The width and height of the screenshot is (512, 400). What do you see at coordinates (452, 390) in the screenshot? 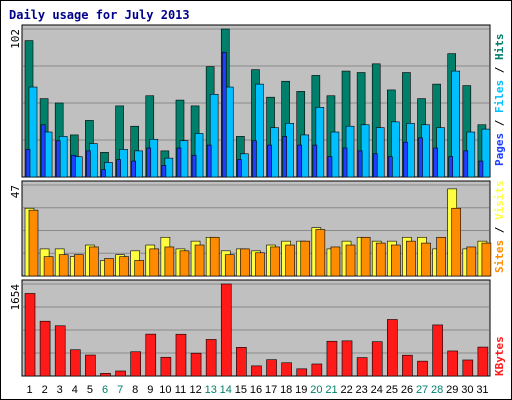
I see `day-label-29: 29` at bounding box center [452, 390].